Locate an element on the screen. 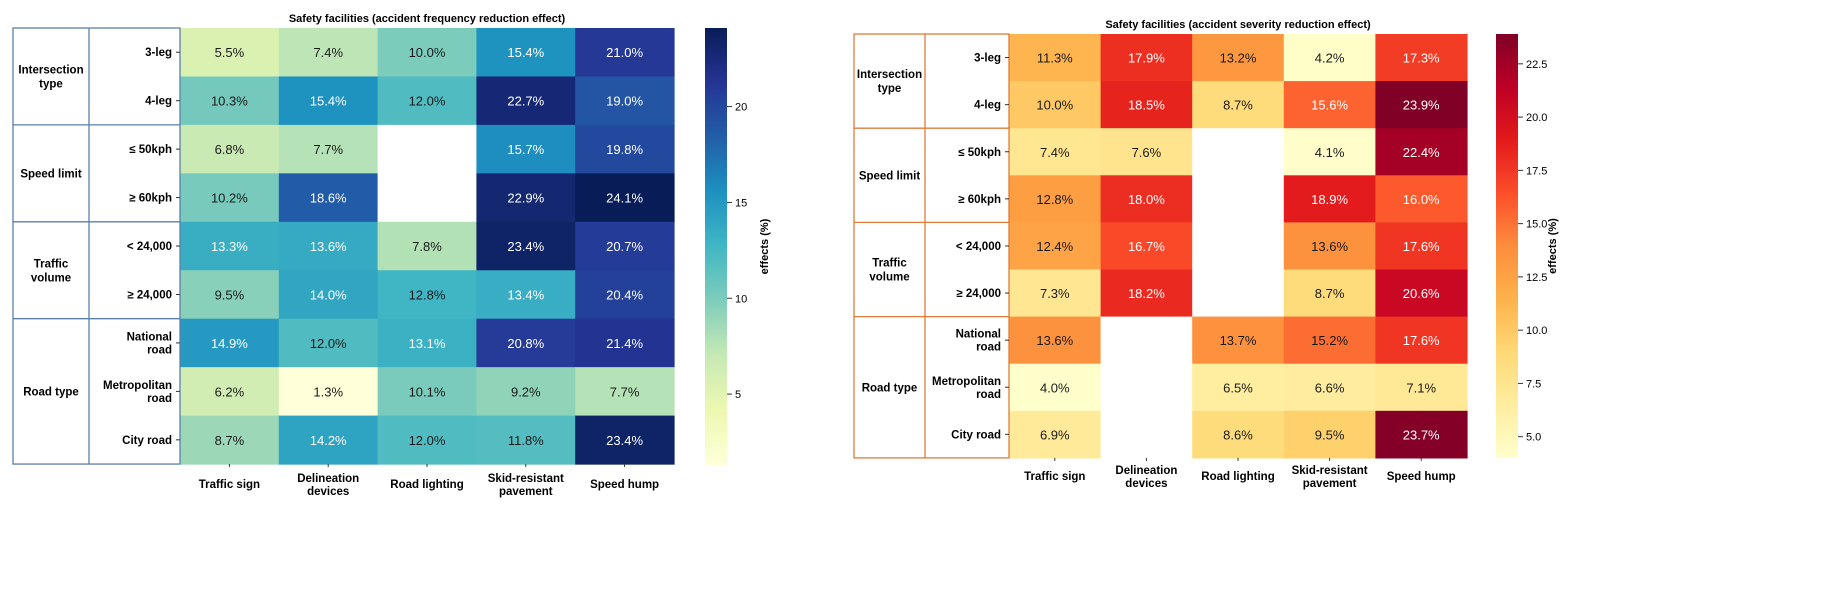 This screenshot has width=1841, height=593. cell-value-label: 12.0% is located at coordinates (427, 101).